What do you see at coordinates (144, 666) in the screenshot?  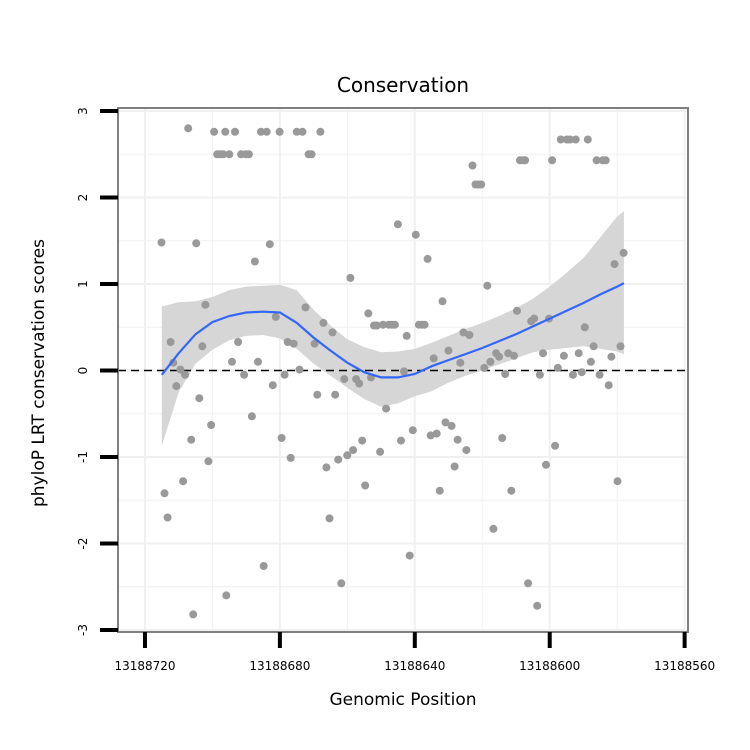 I see `x-tick-label: 13188720` at bounding box center [144, 666].